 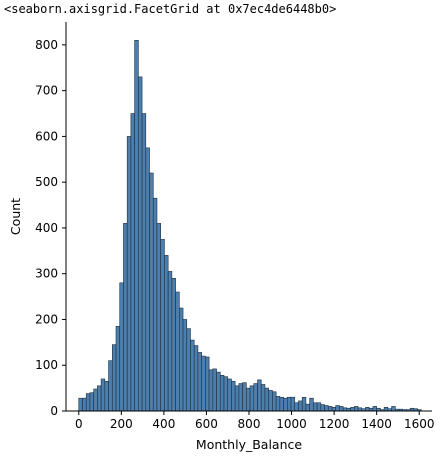 I want to click on x-axis-label: Monthly_Balance, so click(x=249, y=444).